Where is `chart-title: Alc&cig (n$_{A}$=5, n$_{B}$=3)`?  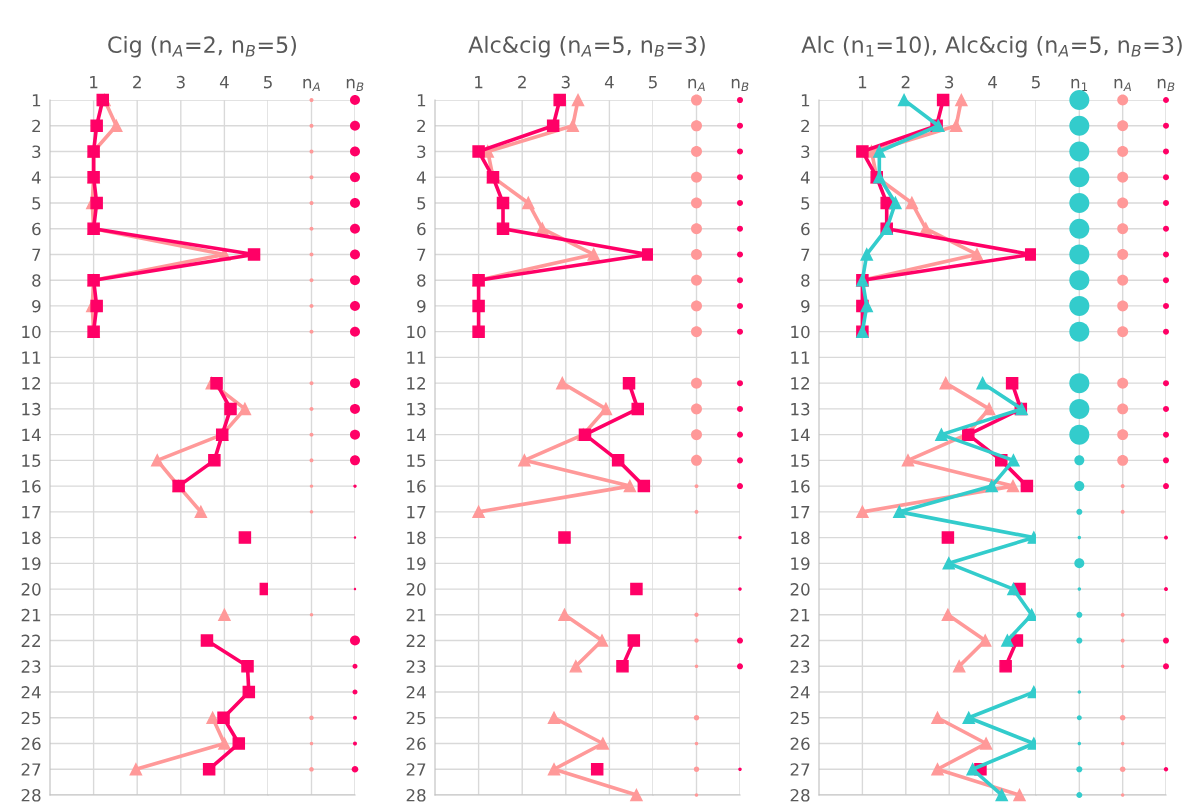
chart-title: Alc&cig (n$_{A}$=5, n$_{B}$=3) is located at coordinates (586, 46).